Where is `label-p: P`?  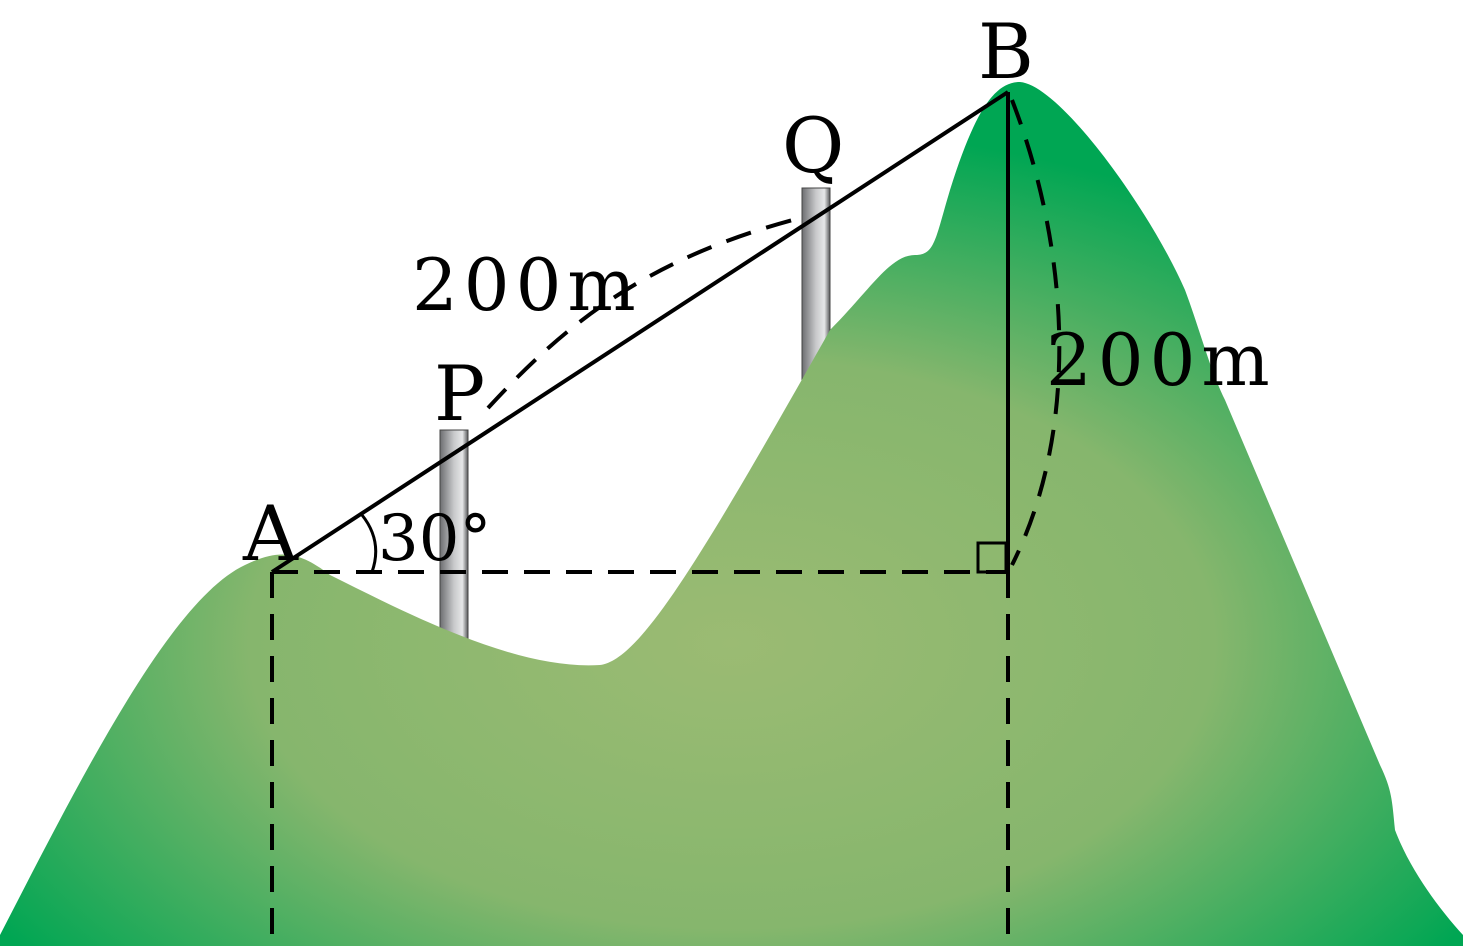
label-p: P is located at coordinates (459, 393).